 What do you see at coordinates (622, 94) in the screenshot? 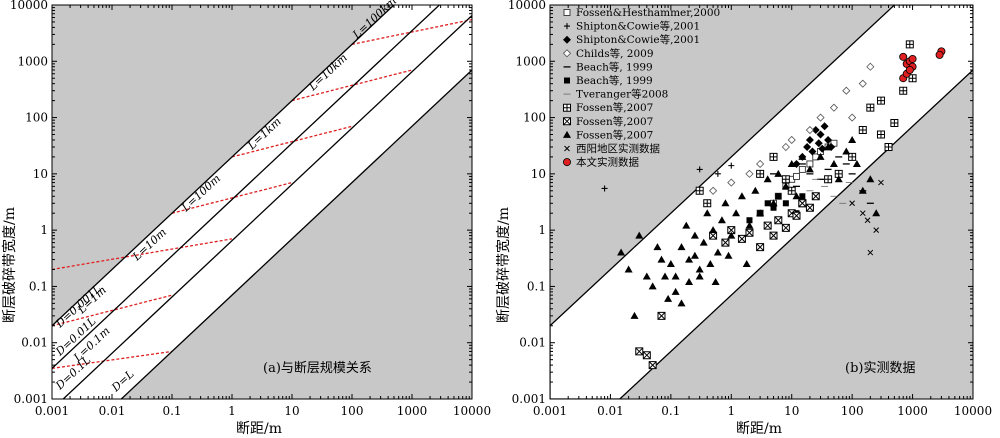
I see `legend-label: Tveranger等2008` at bounding box center [622, 94].